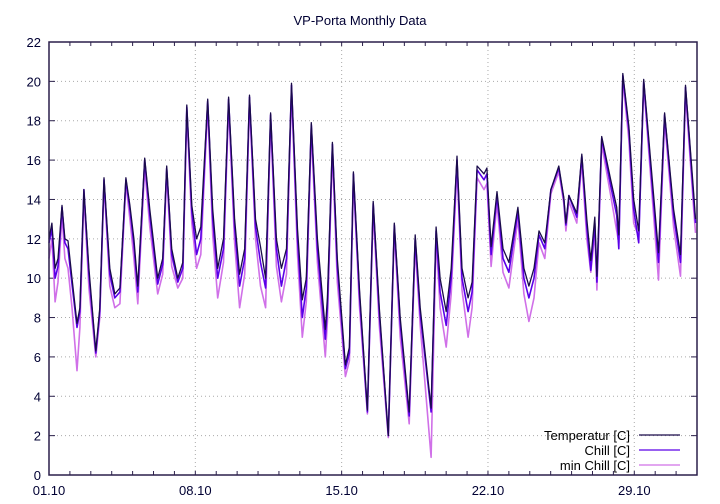  Describe the element at coordinates (34, 121) in the screenshot. I see `y-tick-label: 18` at that location.